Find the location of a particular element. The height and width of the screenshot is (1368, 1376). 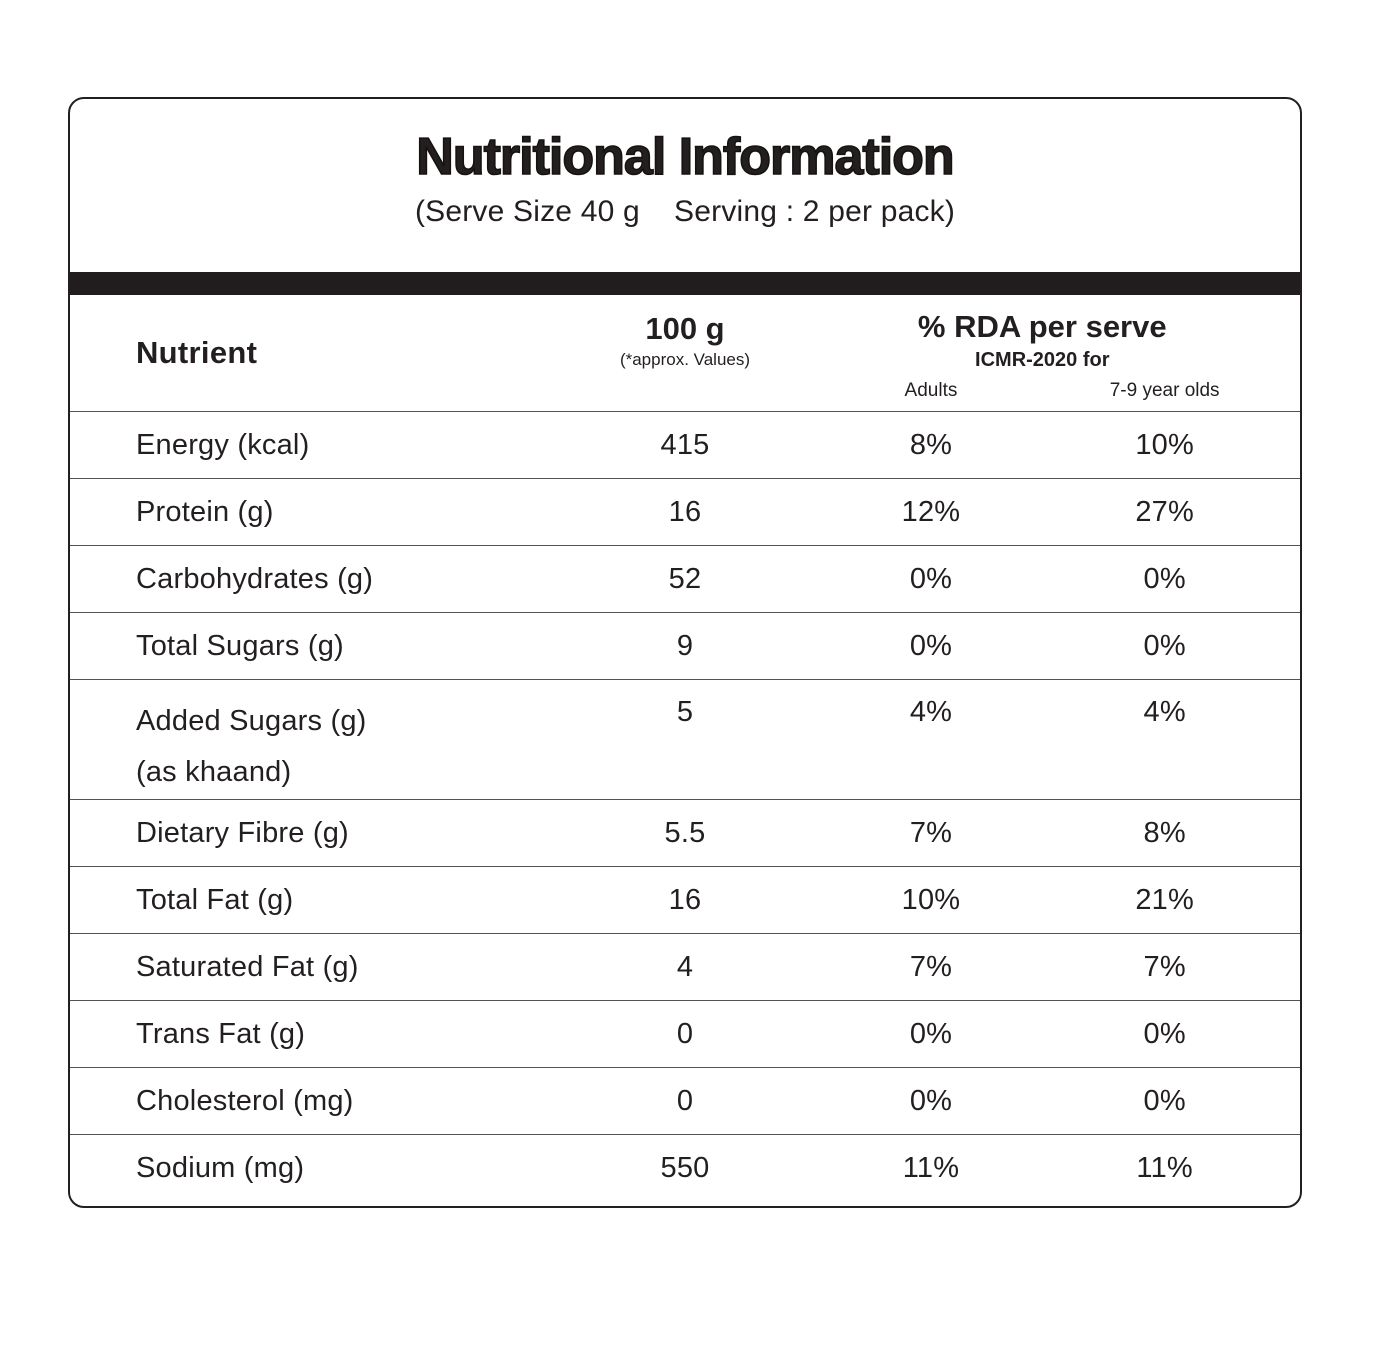

table-row-carbohydrates: Carbohydrates (g) 52 0% 0% is located at coordinates (685, 578).